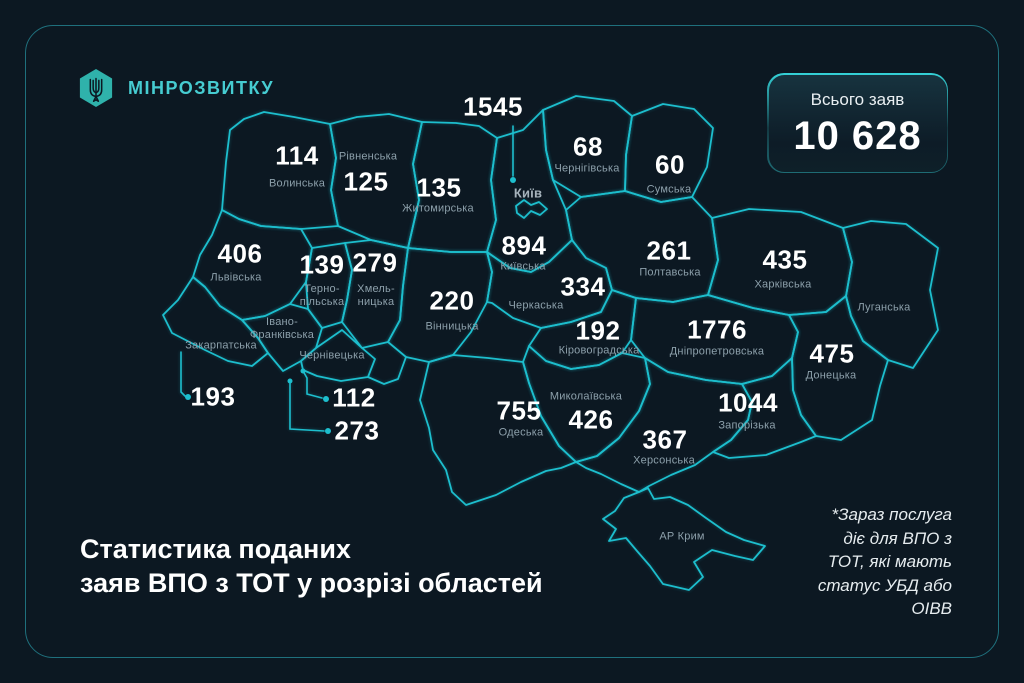  I want to click on region-value-khersonska: 367, so click(665, 439).